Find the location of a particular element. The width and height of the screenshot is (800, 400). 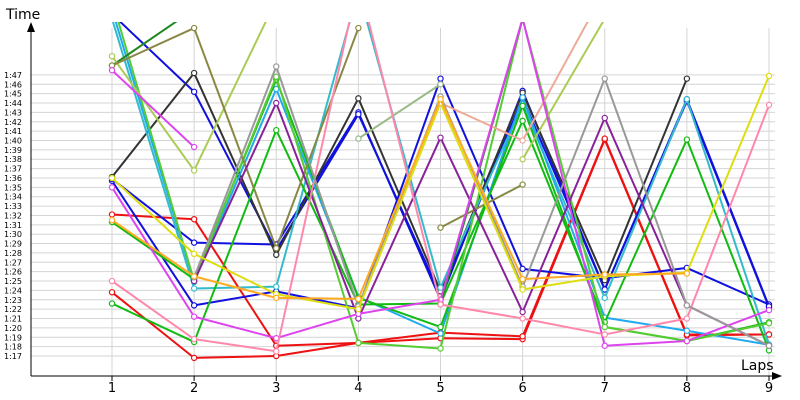

y-tick-label: 1:35 is located at coordinates (13, 187).